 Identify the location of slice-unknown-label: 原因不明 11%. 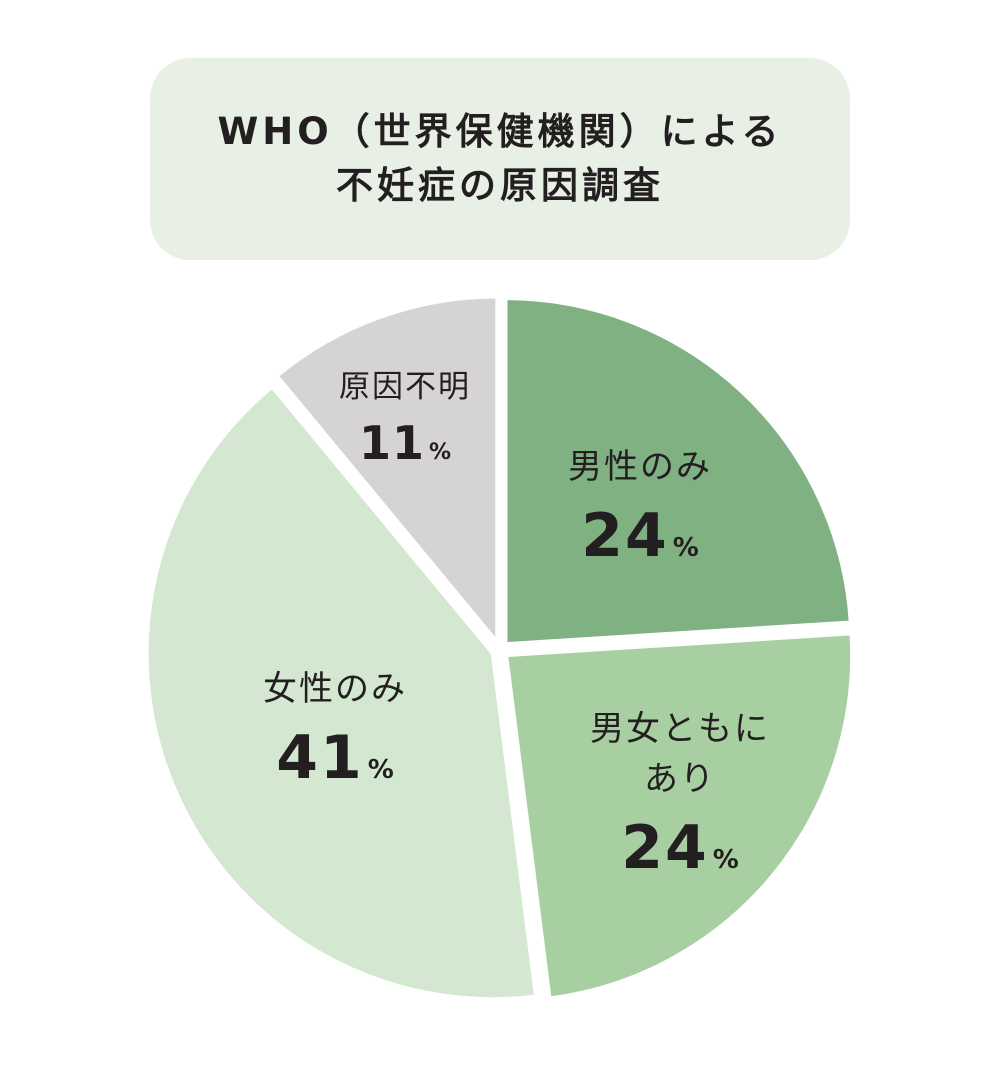
(405, 419).